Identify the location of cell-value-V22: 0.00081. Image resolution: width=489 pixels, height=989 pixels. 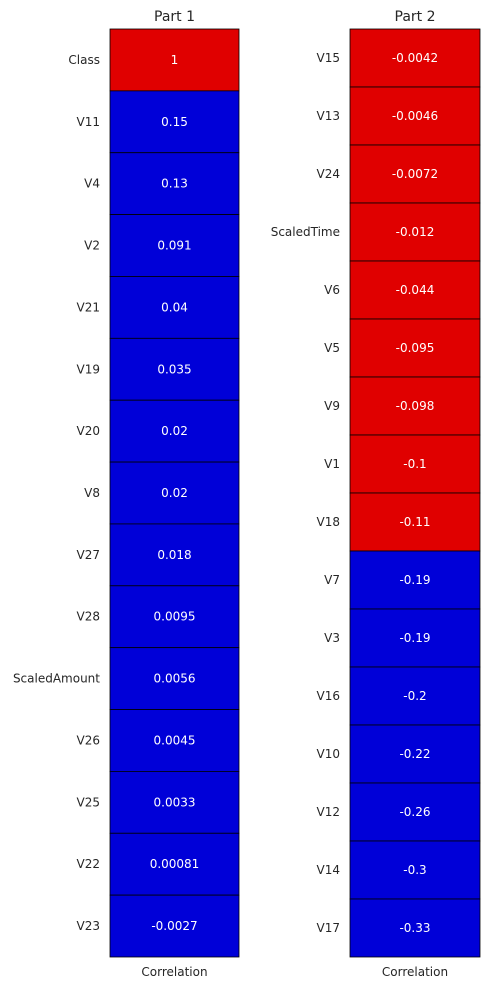
(175, 864).